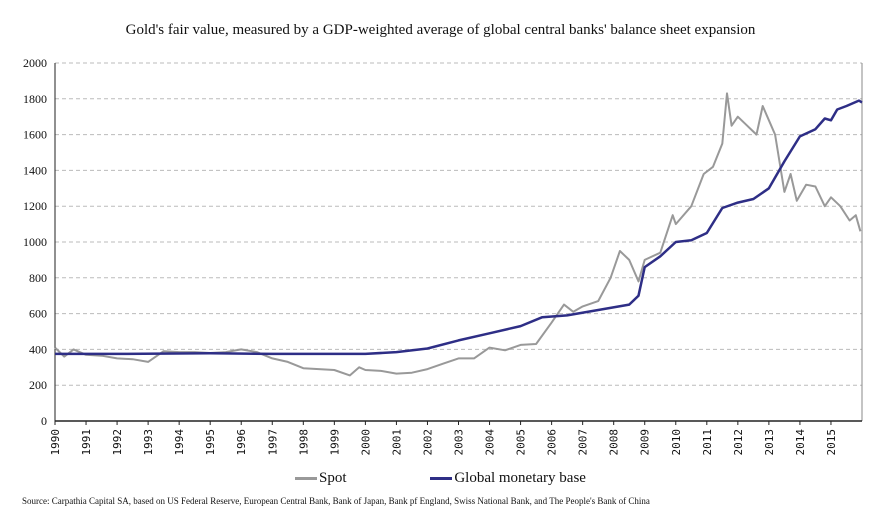 The height and width of the screenshot is (520, 881). I want to click on legend-swatch-base, so click(441, 479).